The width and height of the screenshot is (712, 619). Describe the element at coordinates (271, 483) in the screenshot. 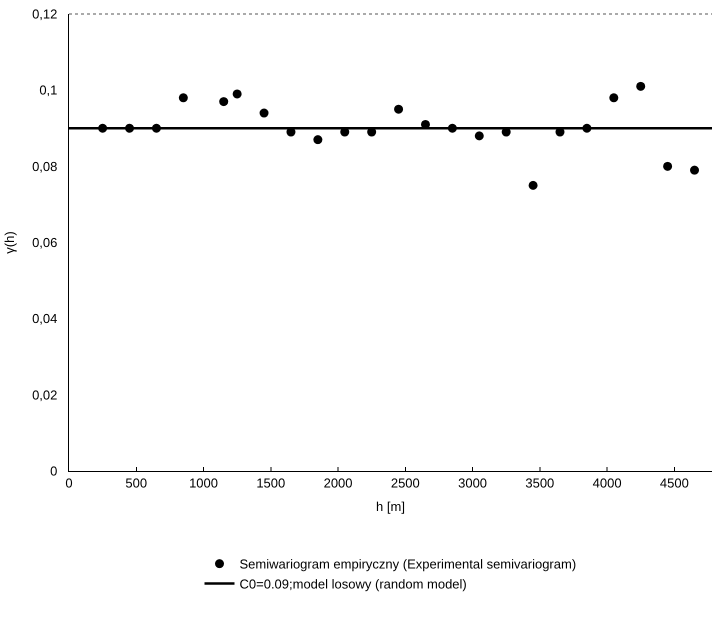

I see `x-tick-label: 1500` at that location.